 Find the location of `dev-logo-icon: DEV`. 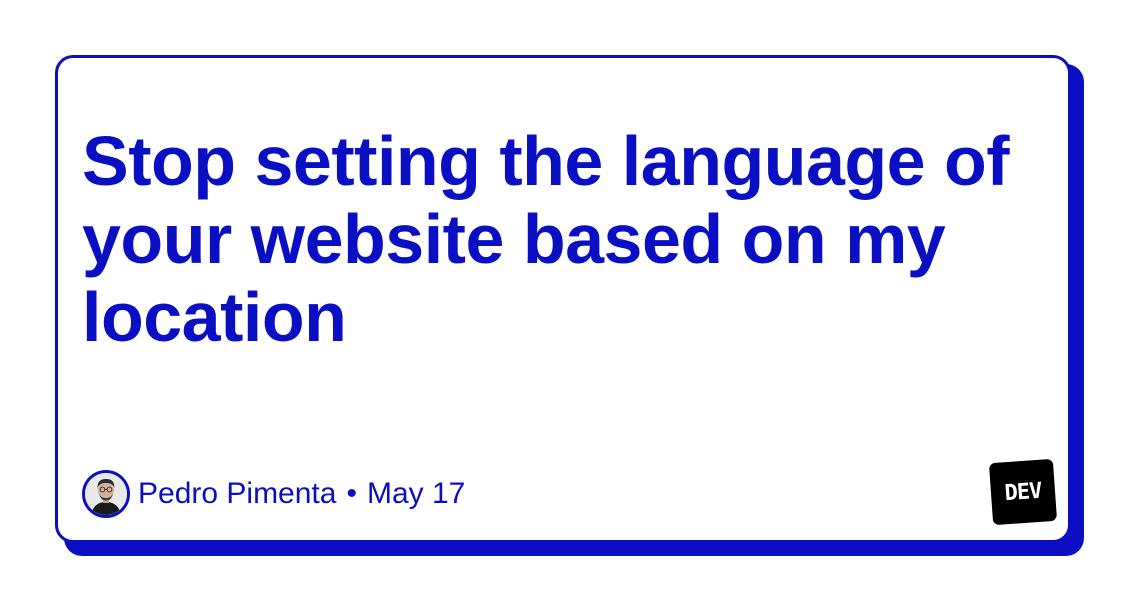

dev-logo-icon: DEV is located at coordinates (1023, 492).